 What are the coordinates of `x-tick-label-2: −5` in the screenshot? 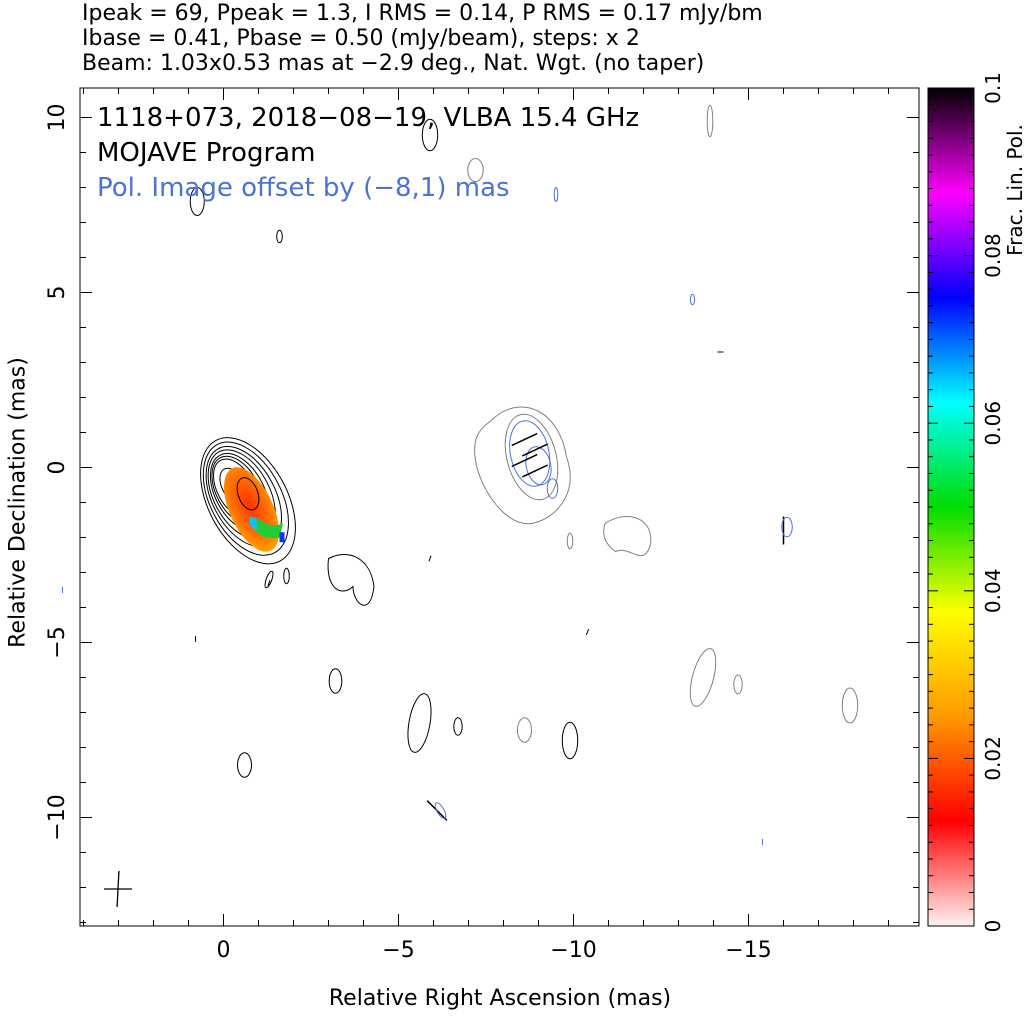 It's located at (398, 950).